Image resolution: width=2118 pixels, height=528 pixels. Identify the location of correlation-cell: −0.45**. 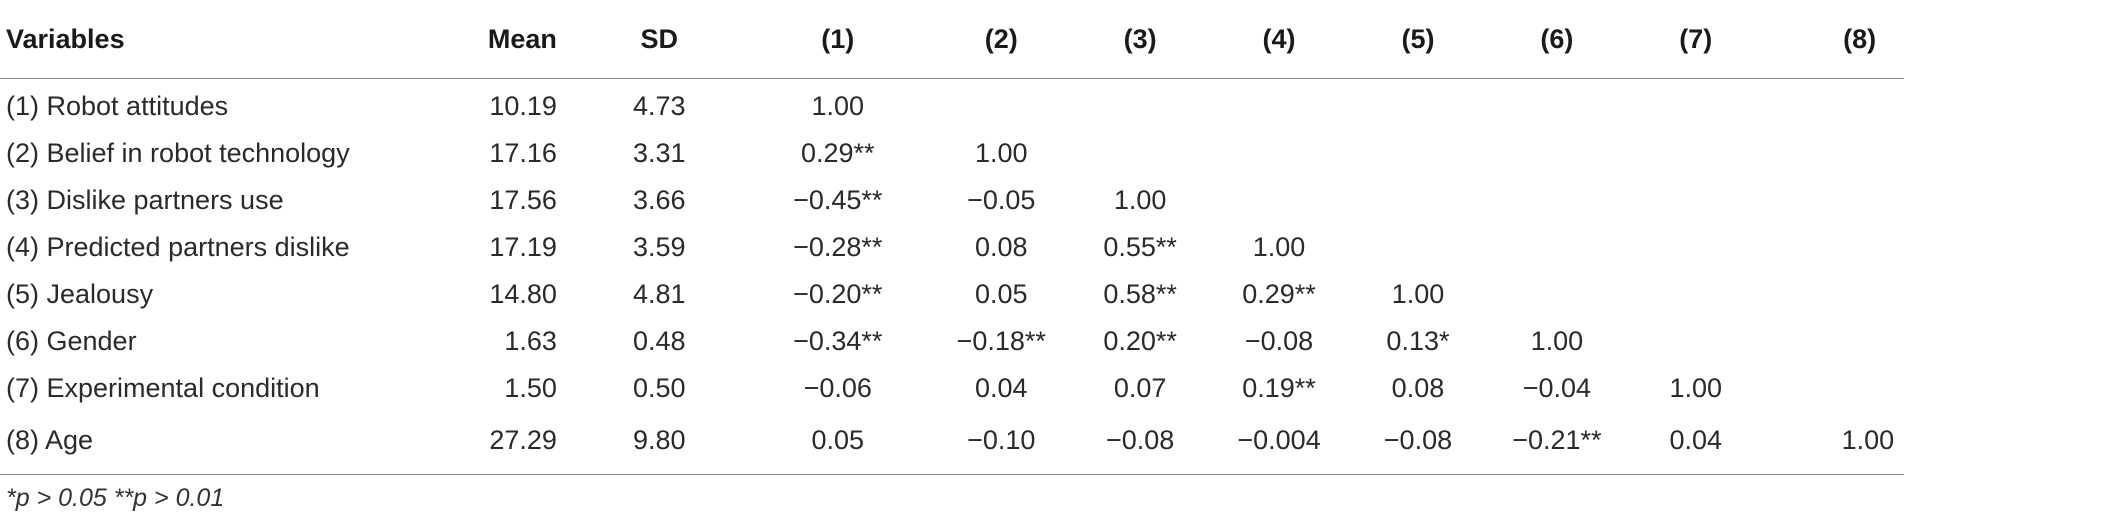
(838, 200).